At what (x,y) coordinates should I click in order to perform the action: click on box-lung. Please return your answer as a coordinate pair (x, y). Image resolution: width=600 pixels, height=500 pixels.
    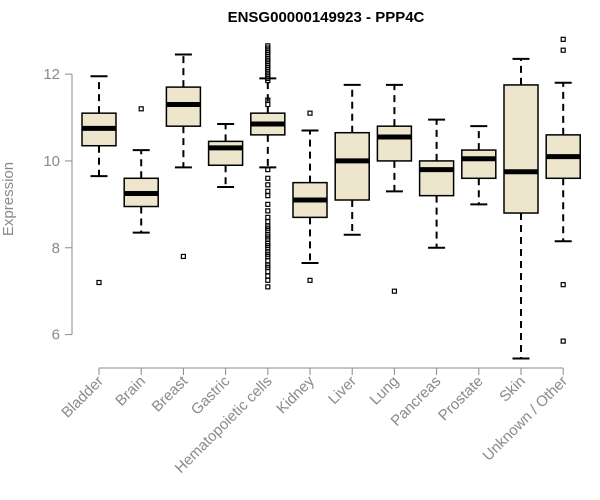
    Looking at the image, I should click on (394, 188).